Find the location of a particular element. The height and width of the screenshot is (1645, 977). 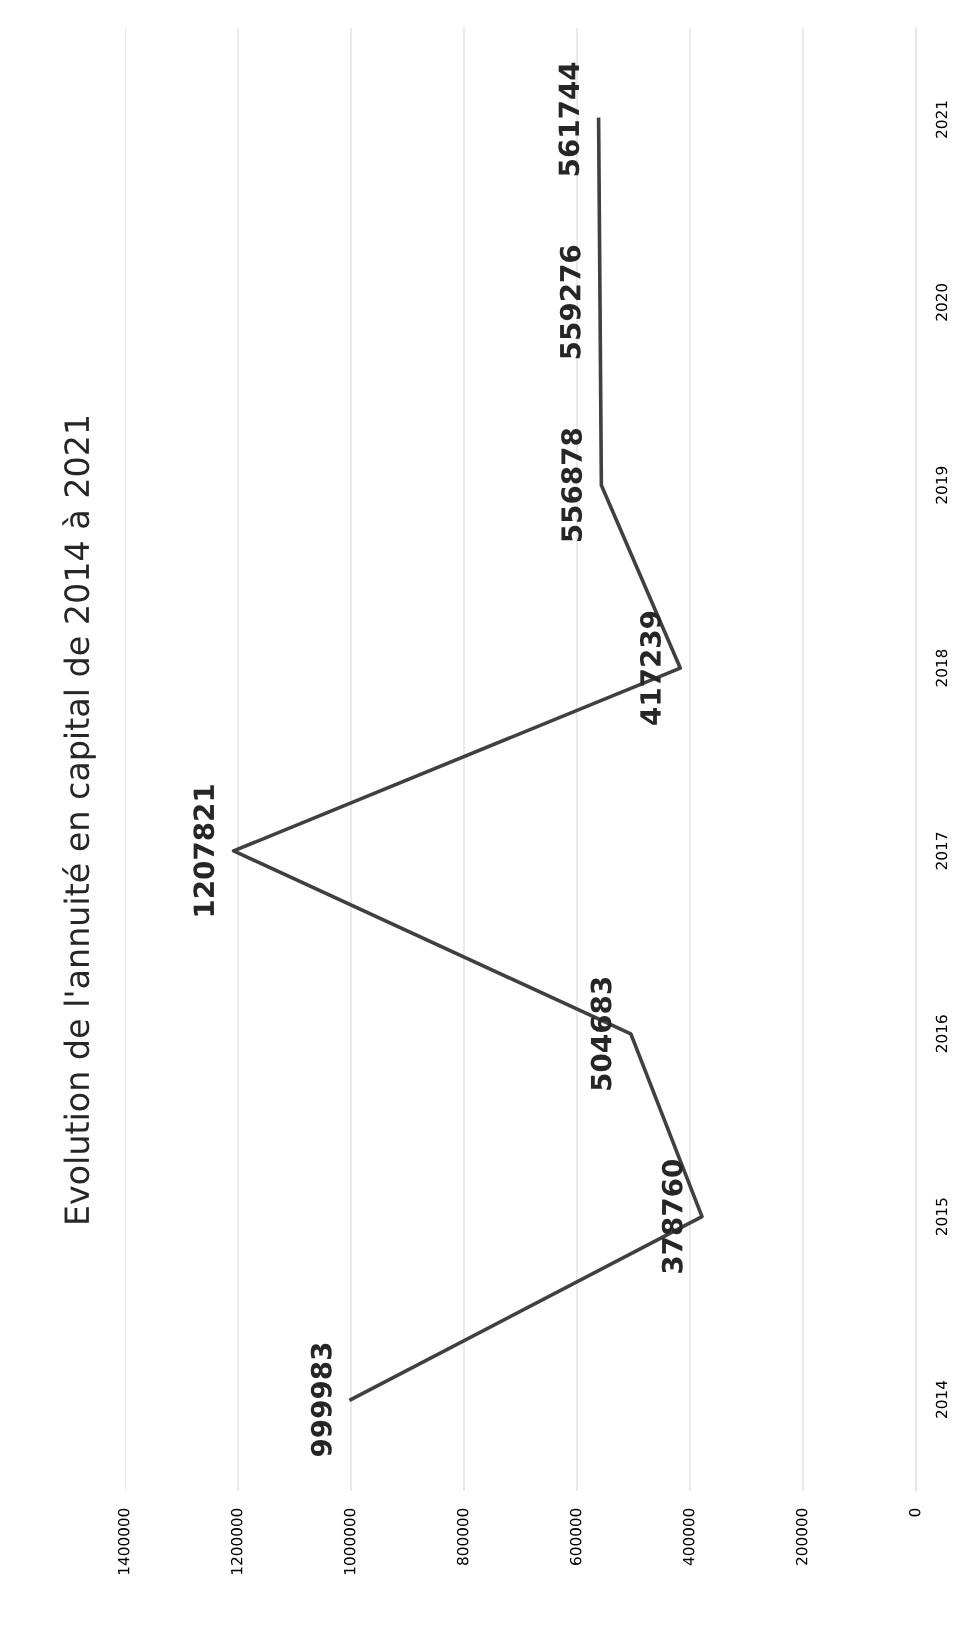

x-tick-label: 1000000 is located at coordinates (349, 1541).